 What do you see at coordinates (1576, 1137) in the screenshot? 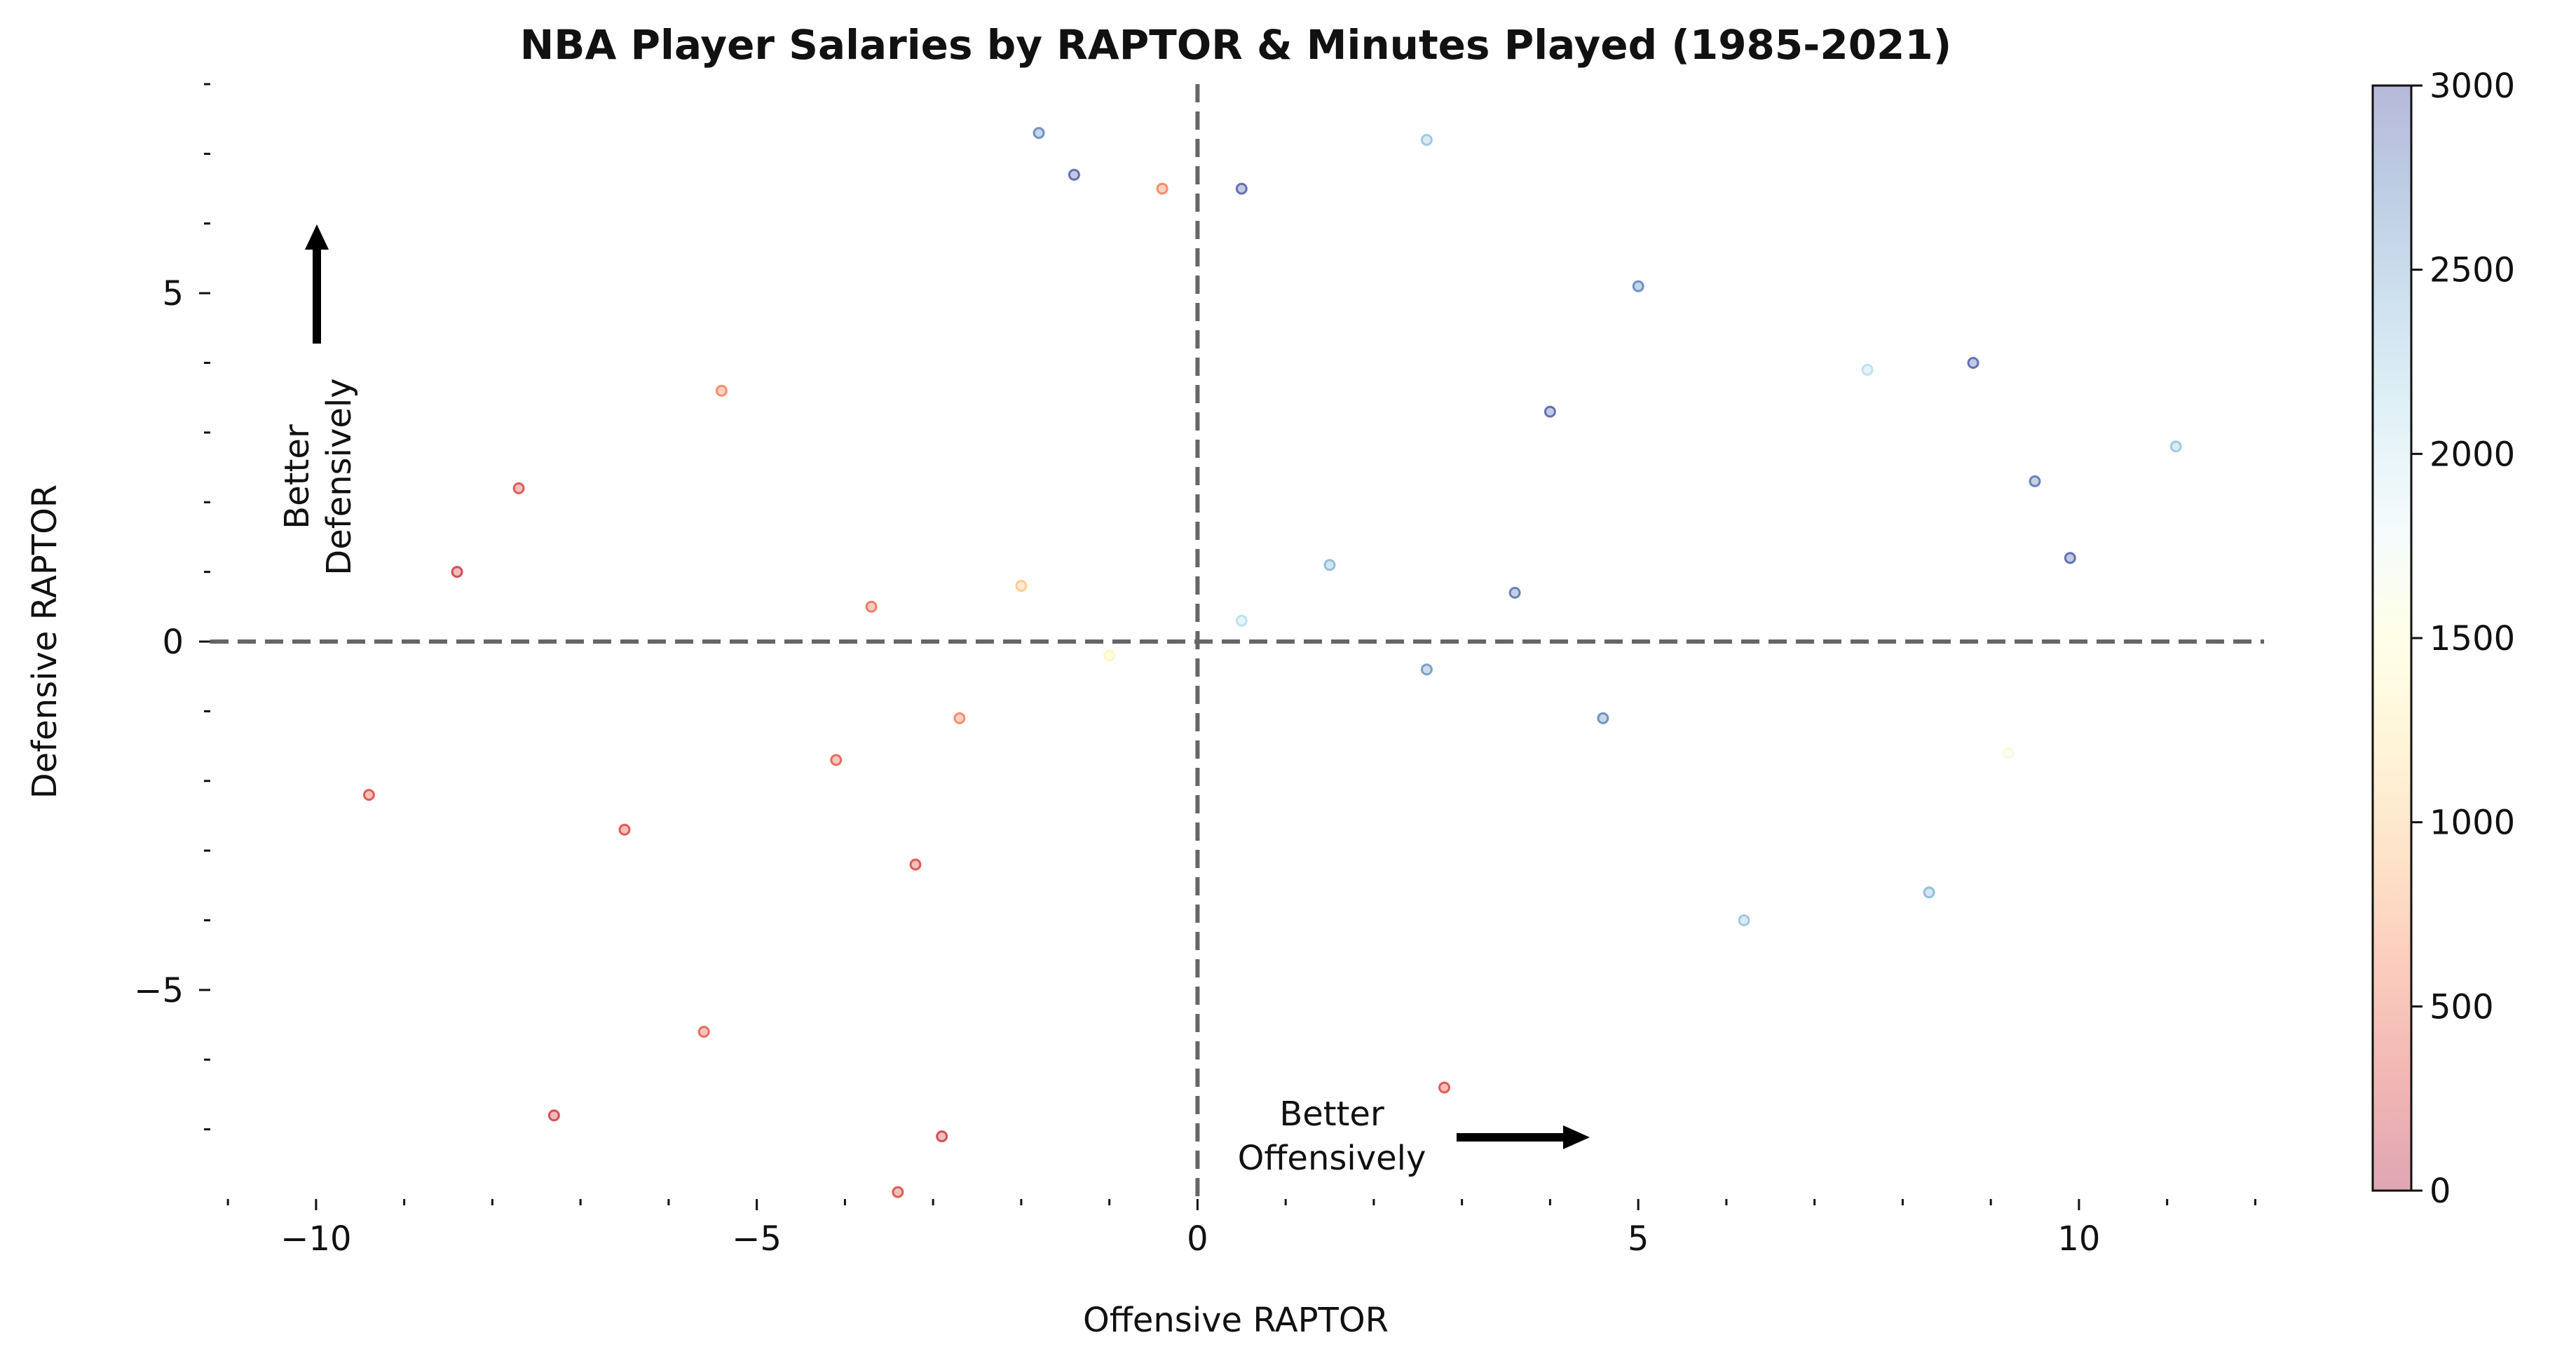
I see `offense-arrow-head` at bounding box center [1576, 1137].